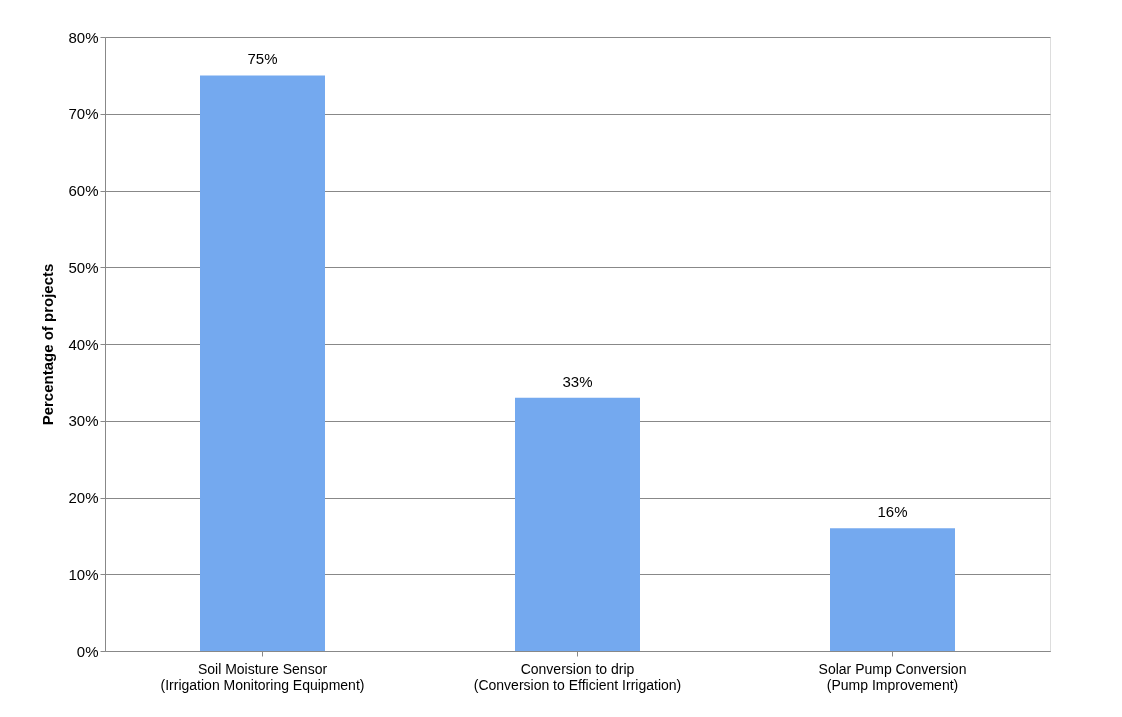 The height and width of the screenshot is (717, 1122). I want to click on y-tick-label: 30%, so click(83, 421).